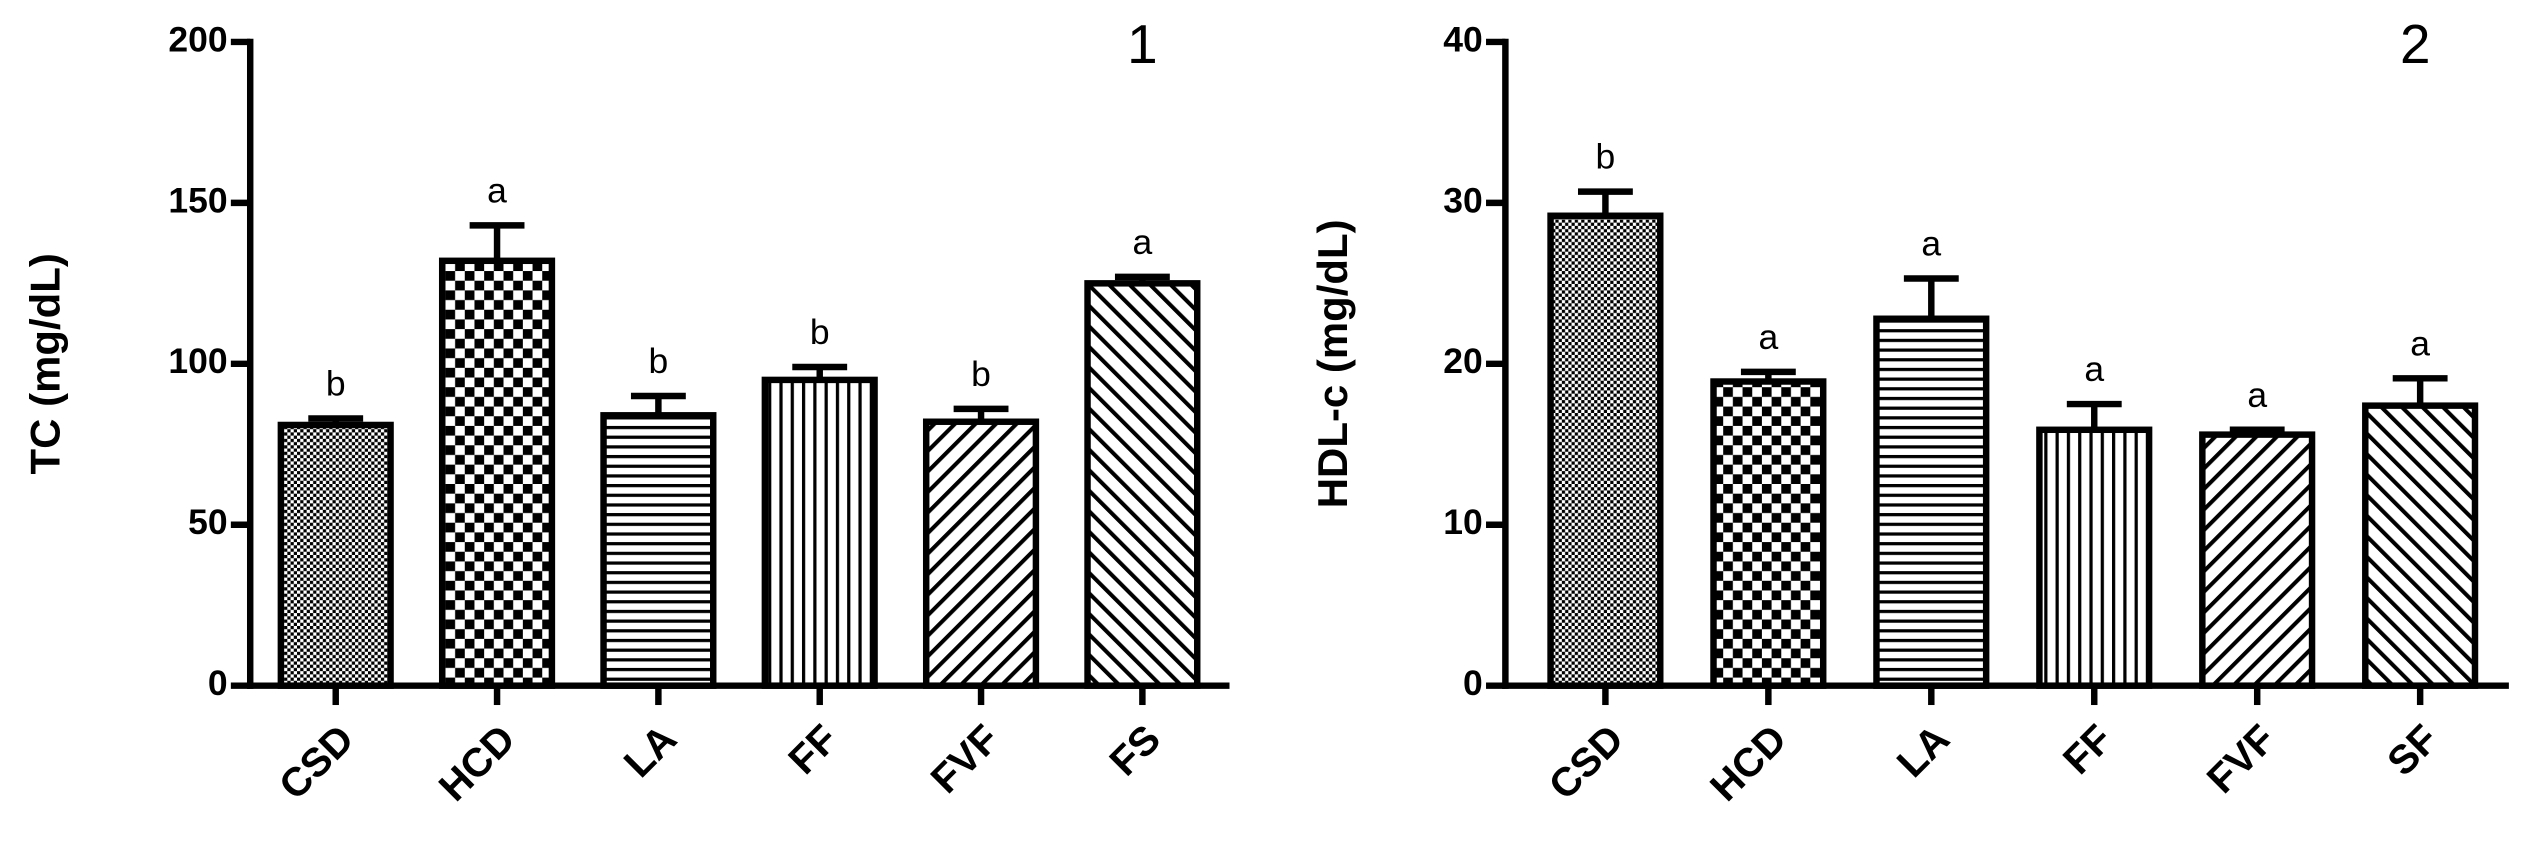 The width and height of the screenshot is (2530, 847). I want to click on y-tick-label: 10, so click(1462, 522).